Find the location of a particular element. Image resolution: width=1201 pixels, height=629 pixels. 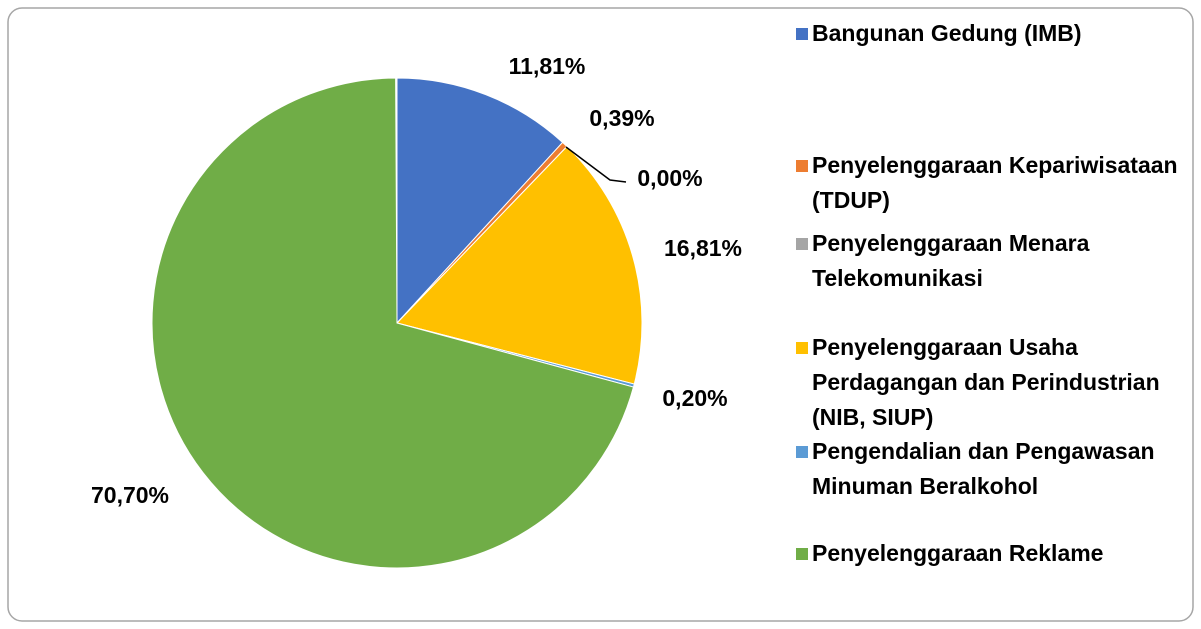

legend-label: Bangunan Gedung (IMB) is located at coordinates (947, 33).